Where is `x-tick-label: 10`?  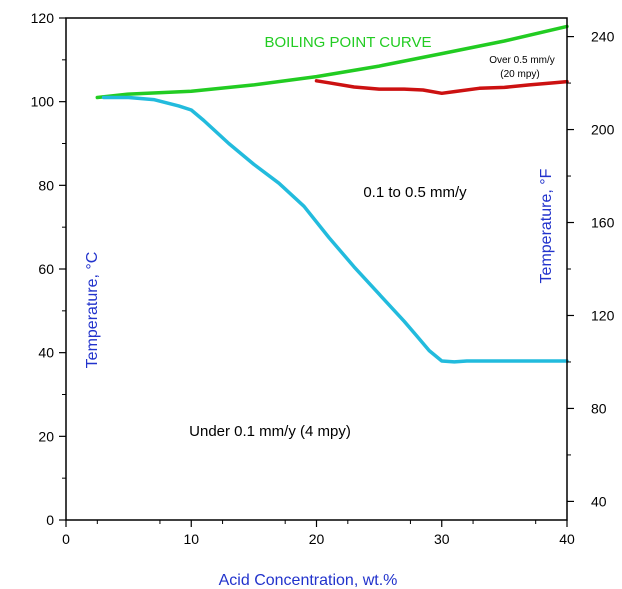 x-tick-label: 10 is located at coordinates (191, 539).